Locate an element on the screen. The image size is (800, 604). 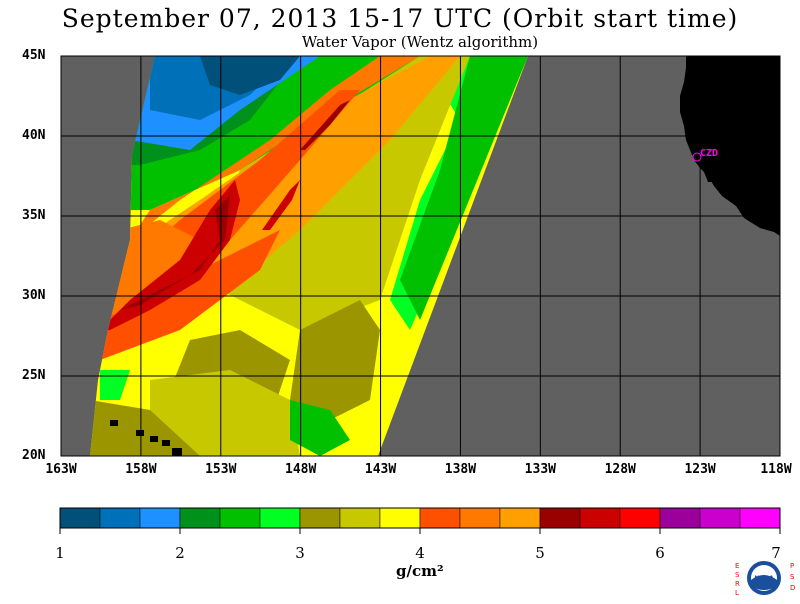
lon-label: 153W is located at coordinates (221, 469).